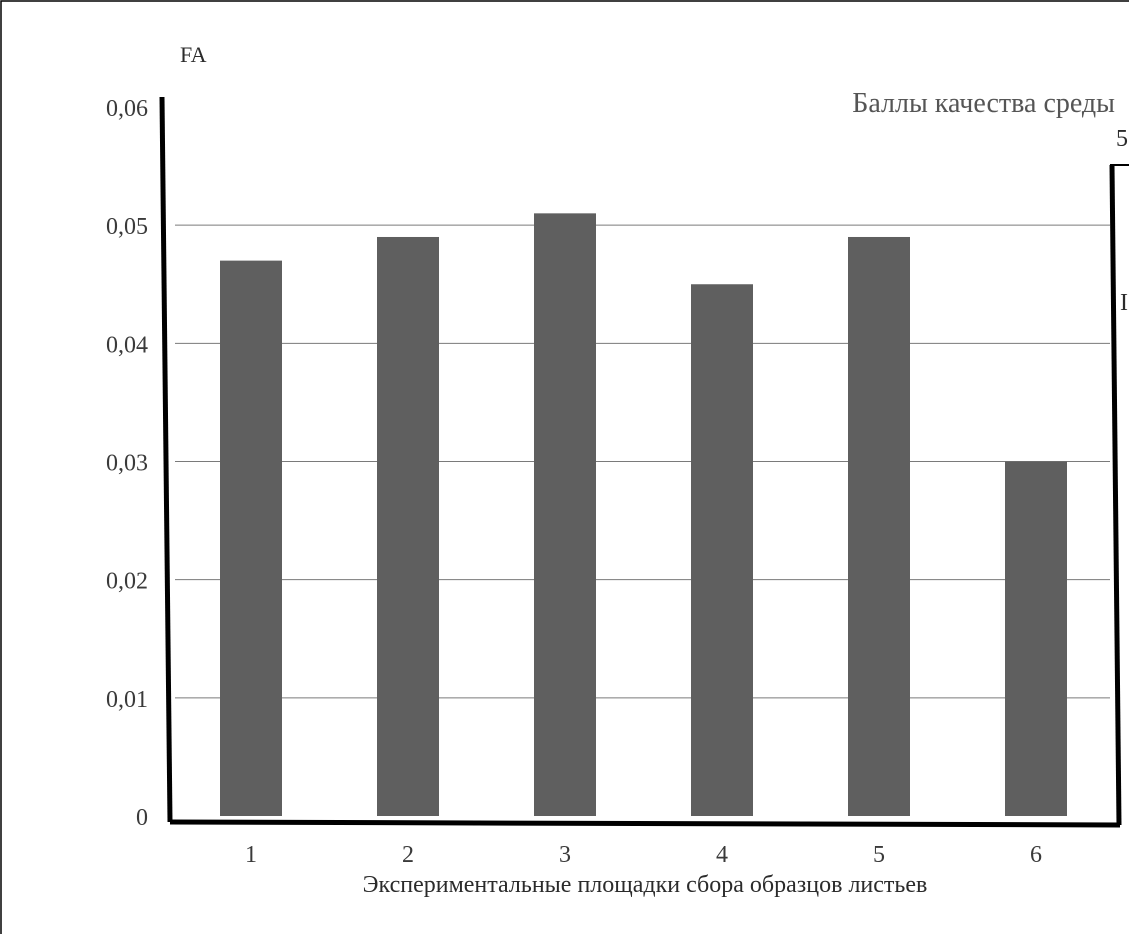 The width and height of the screenshot is (1129, 934). I want to click on y-tick-label: 0,05, so click(127, 227).